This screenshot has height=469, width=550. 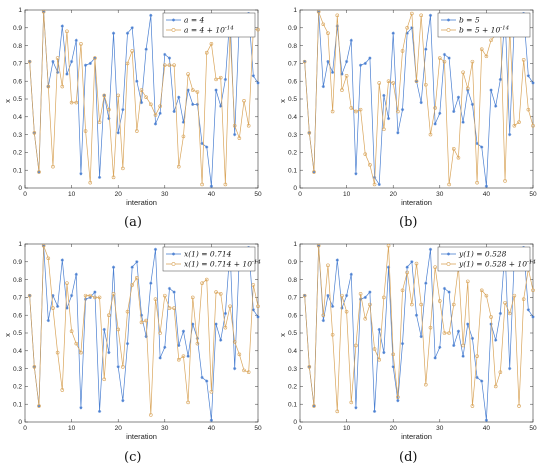 I want to click on x-tick-label: 30, so click(x=440, y=428).